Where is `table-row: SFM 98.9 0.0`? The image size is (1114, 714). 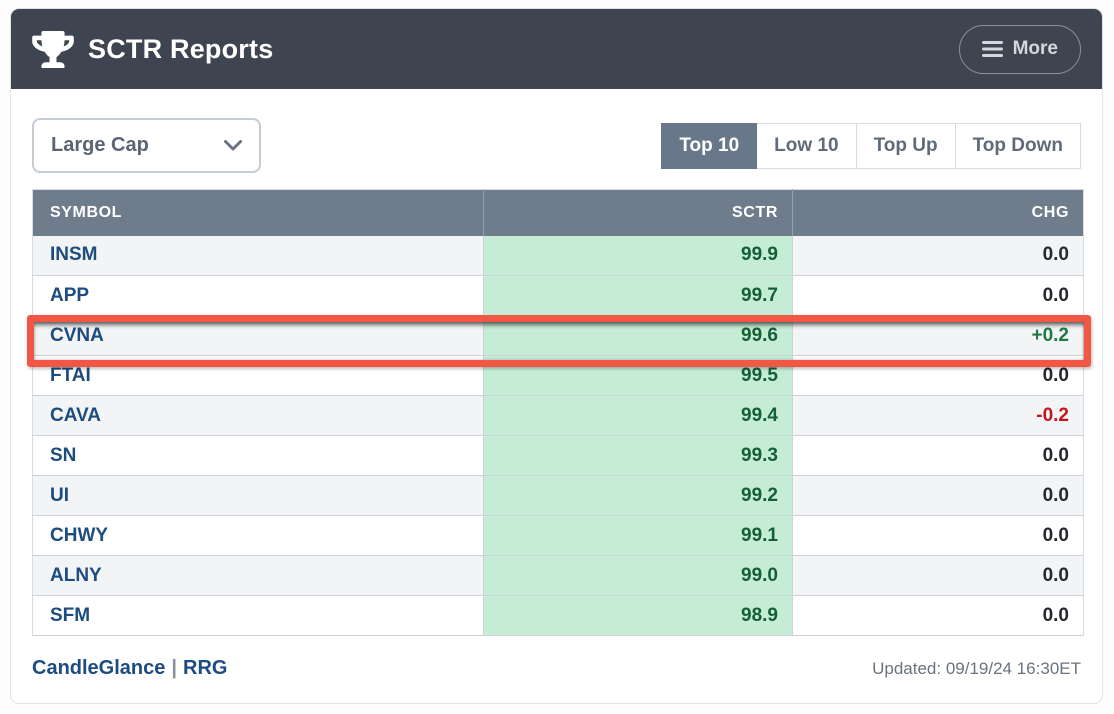
table-row: SFM 98.9 0.0 is located at coordinates (558, 615).